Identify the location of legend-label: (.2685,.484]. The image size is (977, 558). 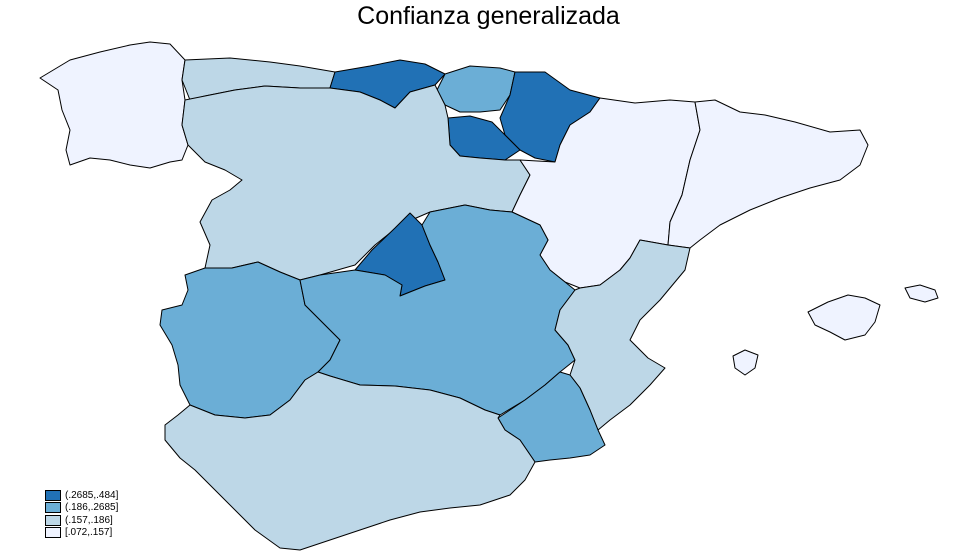
(92, 495).